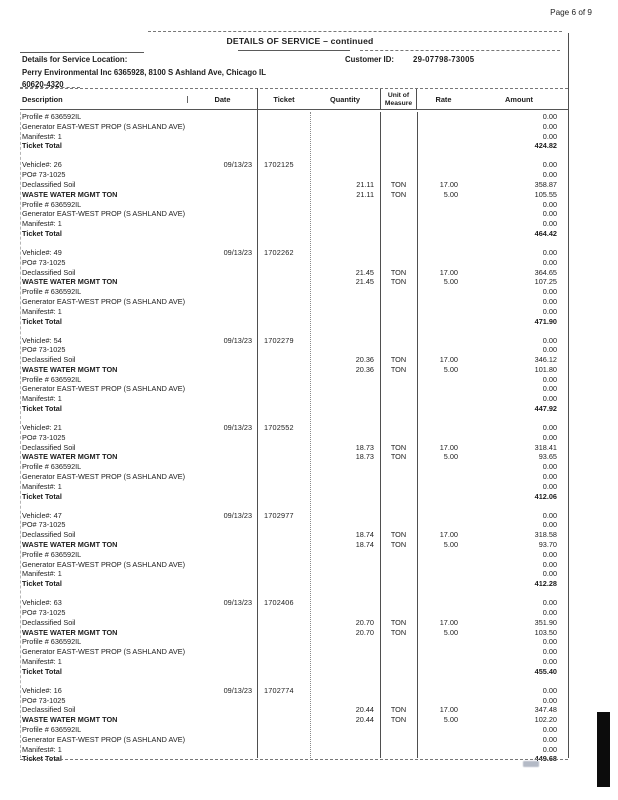 The width and height of the screenshot is (618, 800). Describe the element at coordinates (257, 423) in the screenshot. I see `date-ticket-divider` at that location.